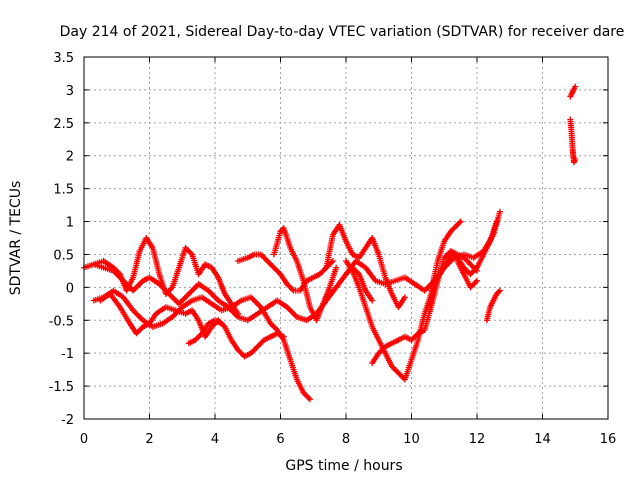 This screenshot has width=640, height=480. Describe the element at coordinates (70, 288) in the screenshot. I see `y-tick-label: 0` at that location.